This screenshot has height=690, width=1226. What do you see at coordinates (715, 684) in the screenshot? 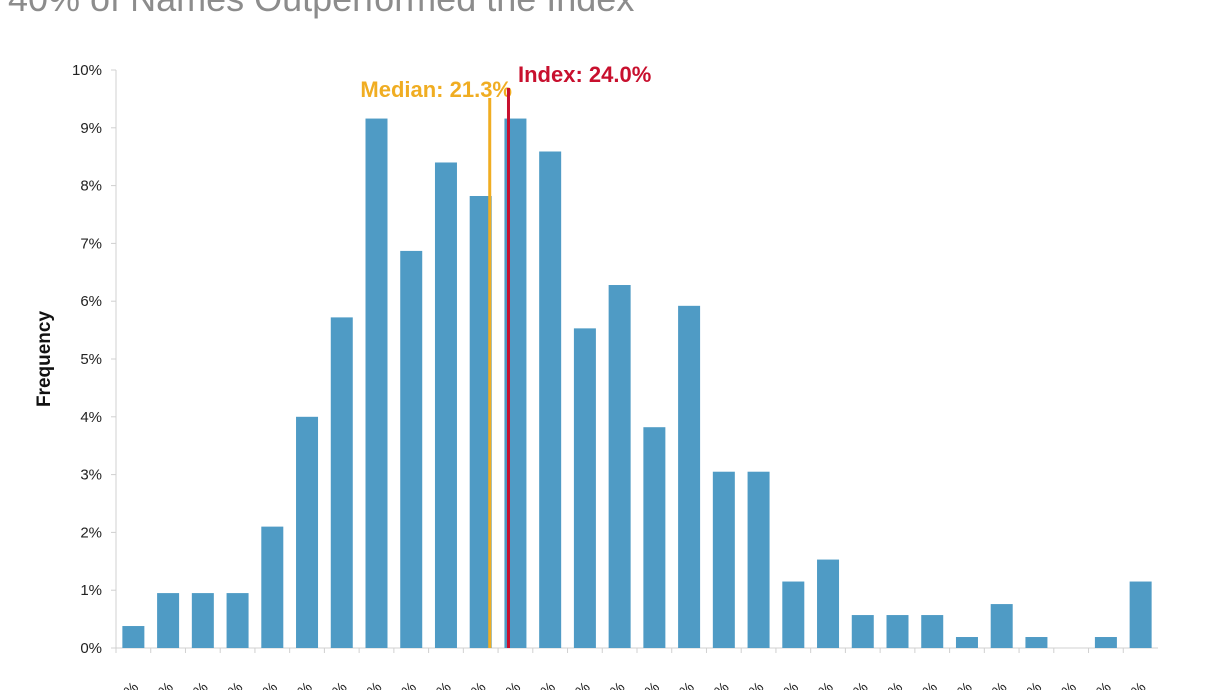
I see `x-tick-label: 55%` at bounding box center [715, 684].